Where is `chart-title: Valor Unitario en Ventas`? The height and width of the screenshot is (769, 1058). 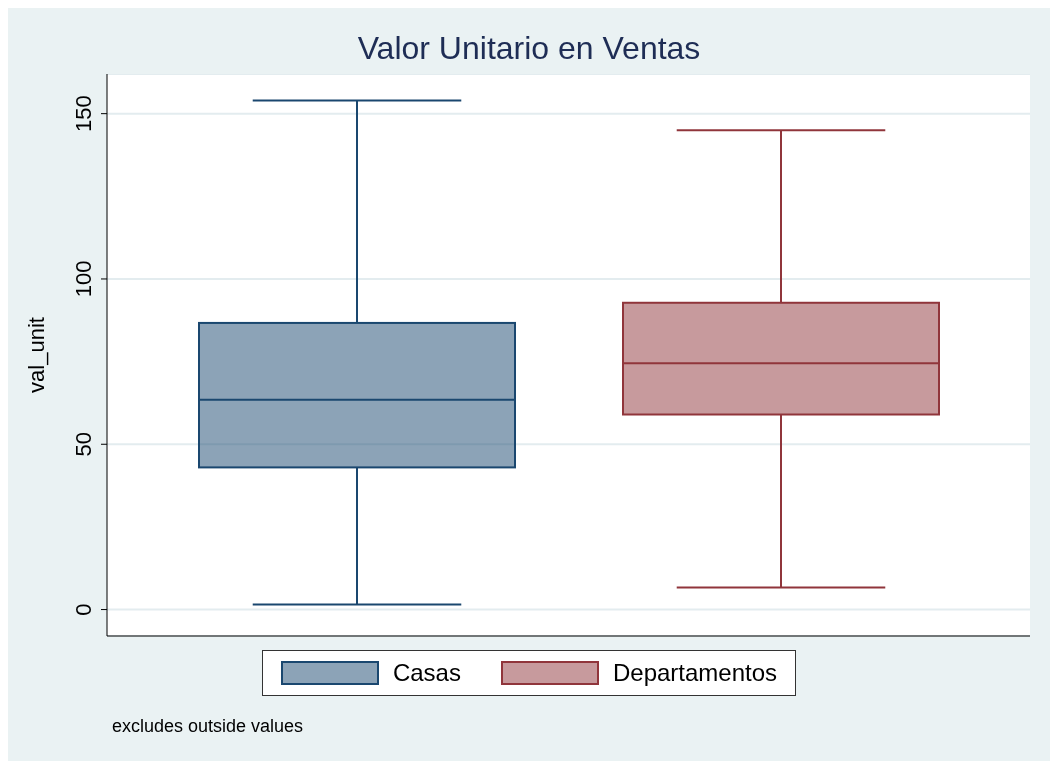
chart-title: Valor Unitario en Ventas is located at coordinates (529, 48).